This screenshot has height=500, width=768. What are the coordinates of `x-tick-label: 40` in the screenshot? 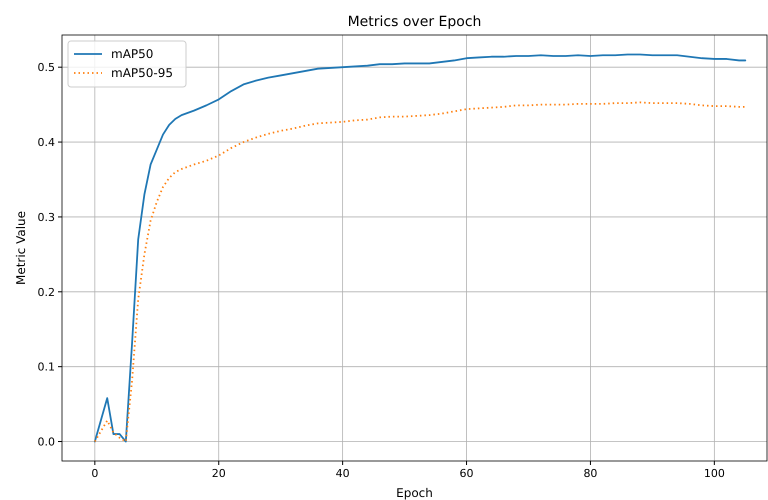 It's located at (343, 473).